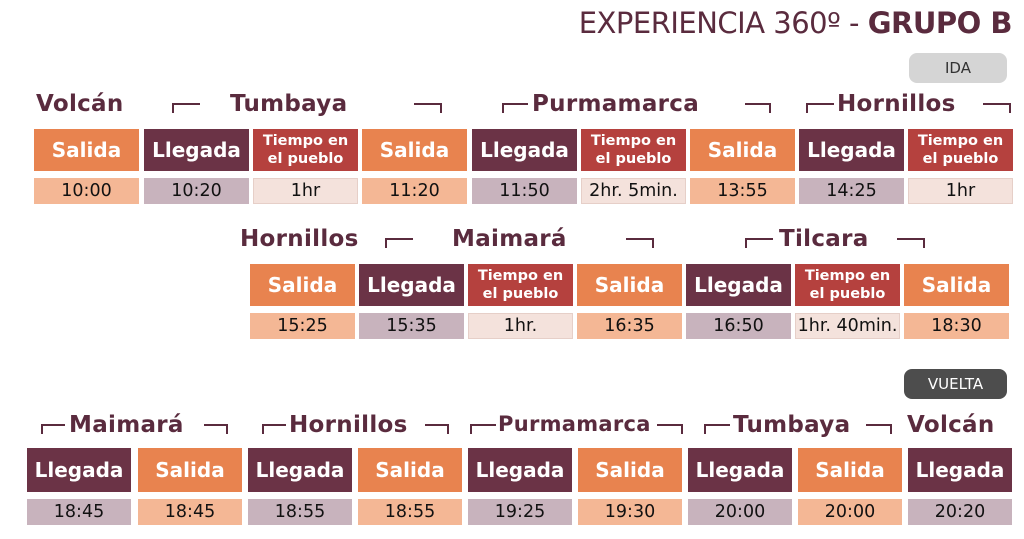 The width and height of the screenshot is (1024, 539). Describe the element at coordinates (196, 191) in the screenshot. I see `time-value: 10:20` at that location.